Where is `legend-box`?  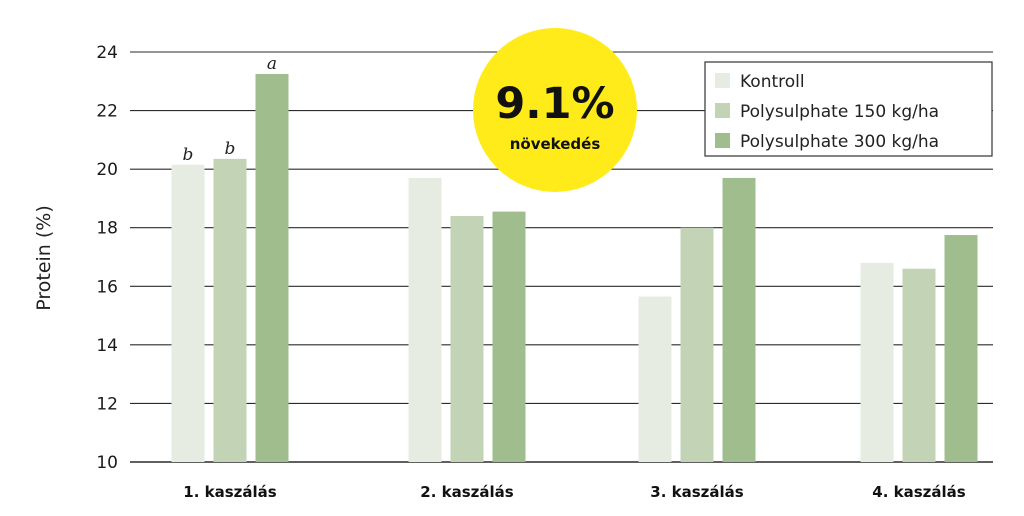 legend-box is located at coordinates (848, 109).